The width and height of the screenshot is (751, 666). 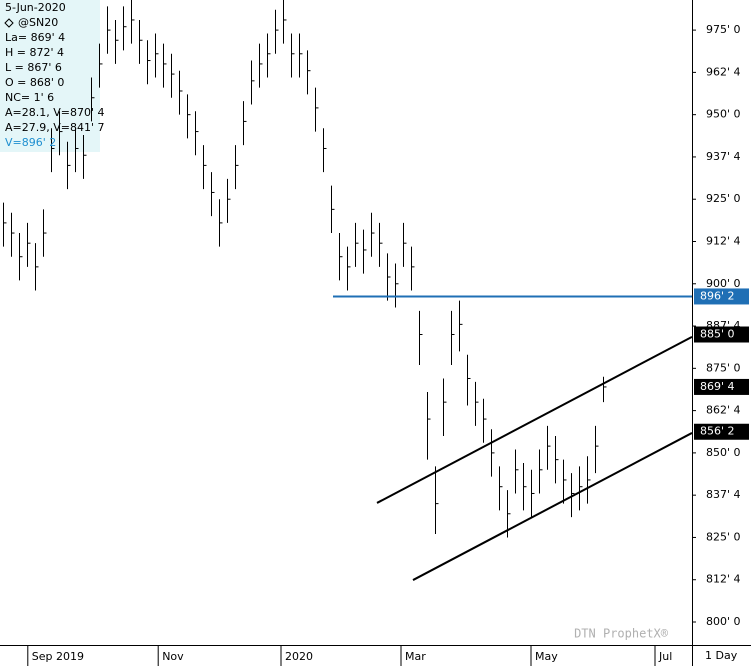 I want to click on y-tick-label: 800' 0, so click(x=723, y=621).